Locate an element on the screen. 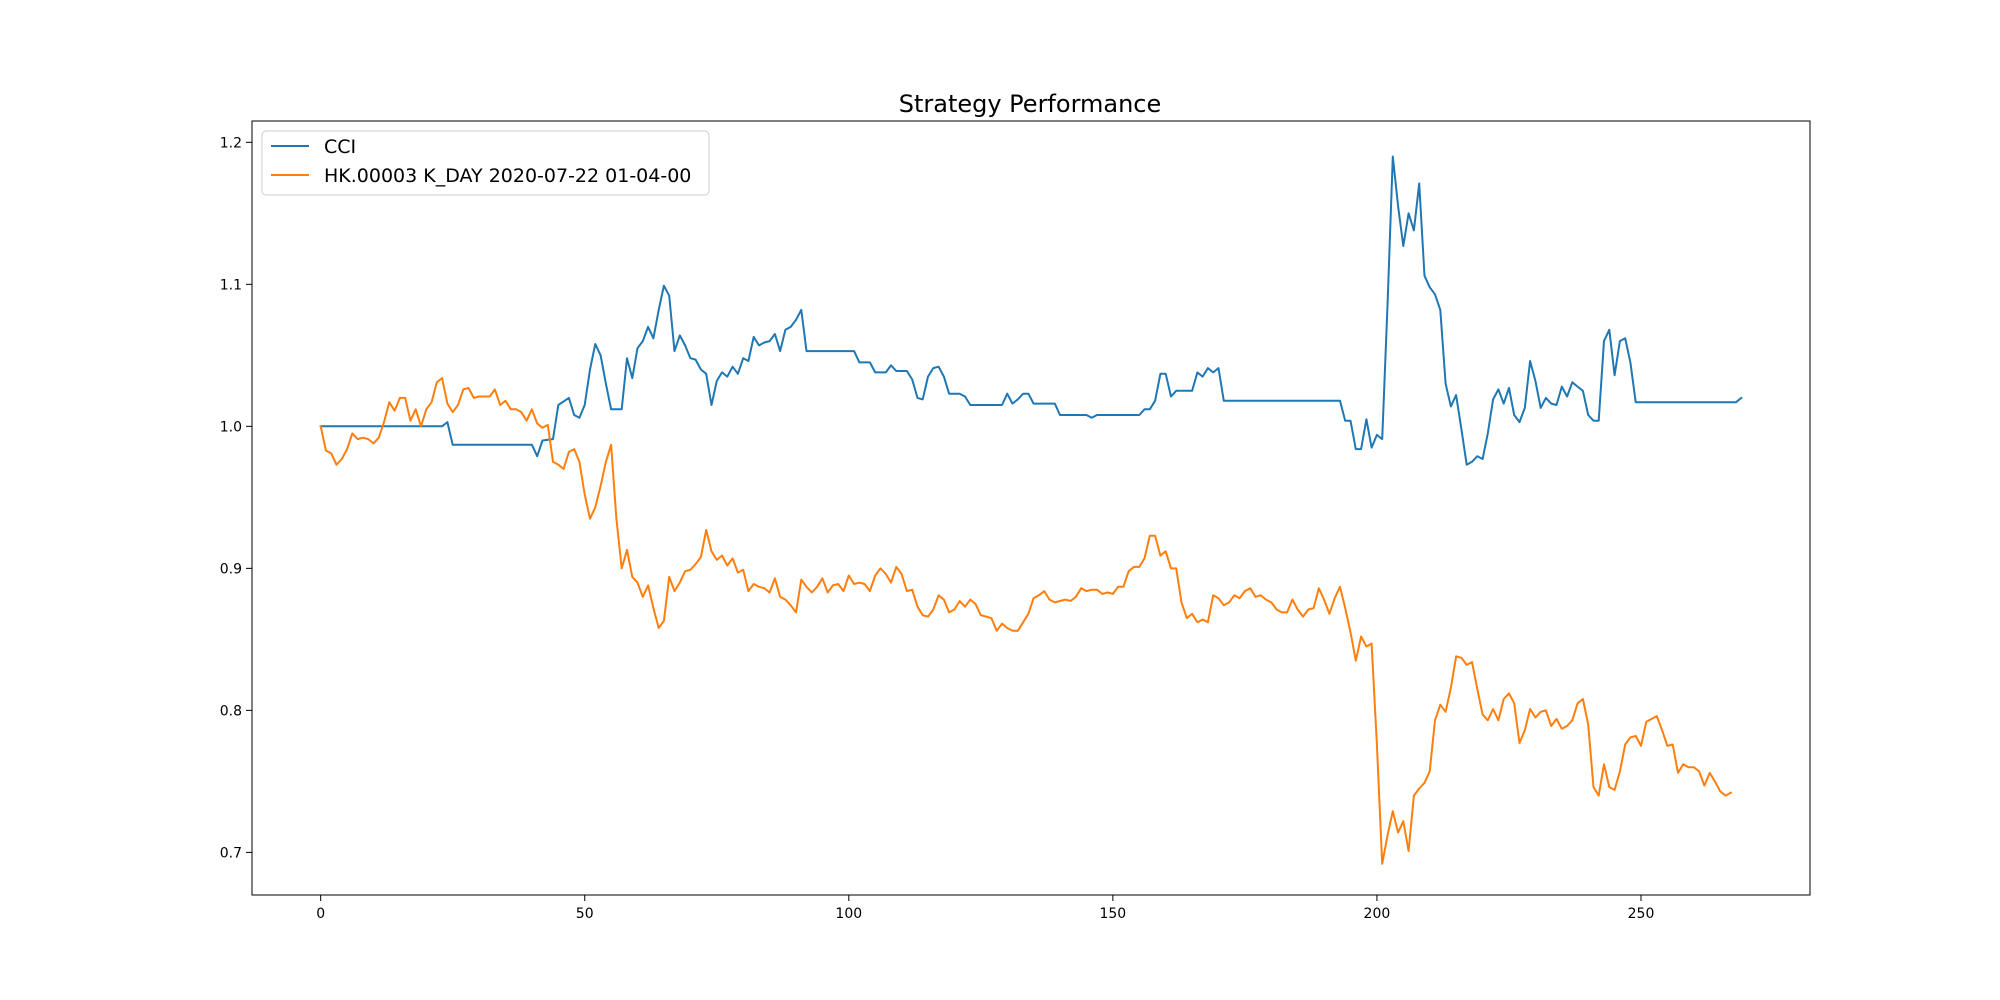 The width and height of the screenshot is (2000, 1000). x-tick-label: 250 is located at coordinates (1641, 914).